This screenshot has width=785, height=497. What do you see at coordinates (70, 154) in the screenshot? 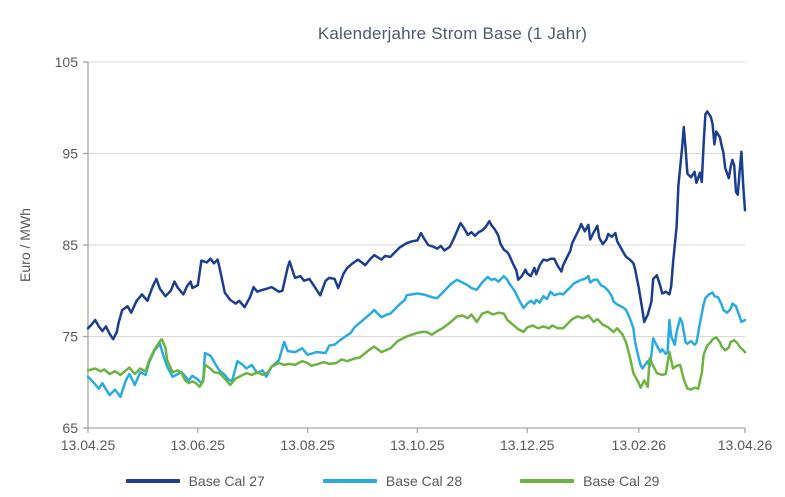
I see `y-tick-label: 95` at bounding box center [70, 154].